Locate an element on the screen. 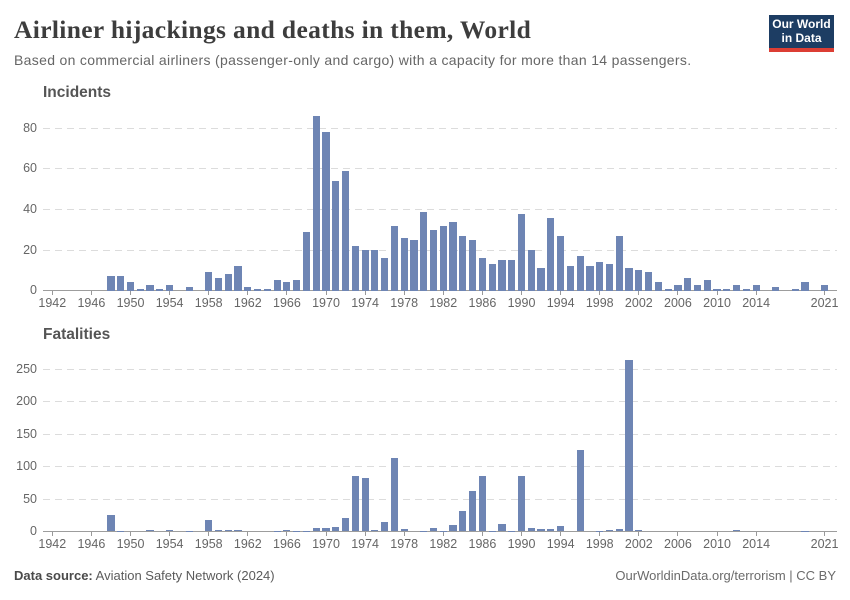 The width and height of the screenshot is (850, 600). bar-incidents-1972 is located at coordinates (345, 230).